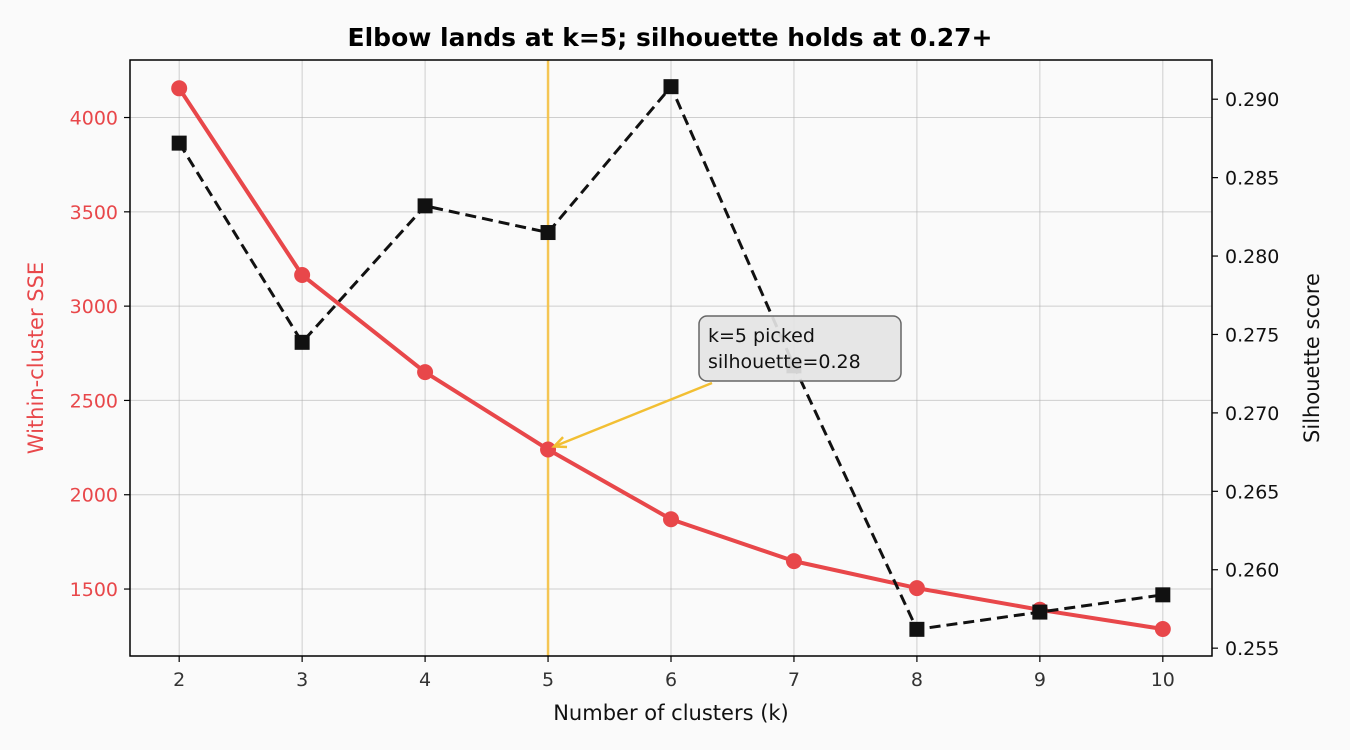  I want to click on left-tick-label: 2500, so click(94, 401).